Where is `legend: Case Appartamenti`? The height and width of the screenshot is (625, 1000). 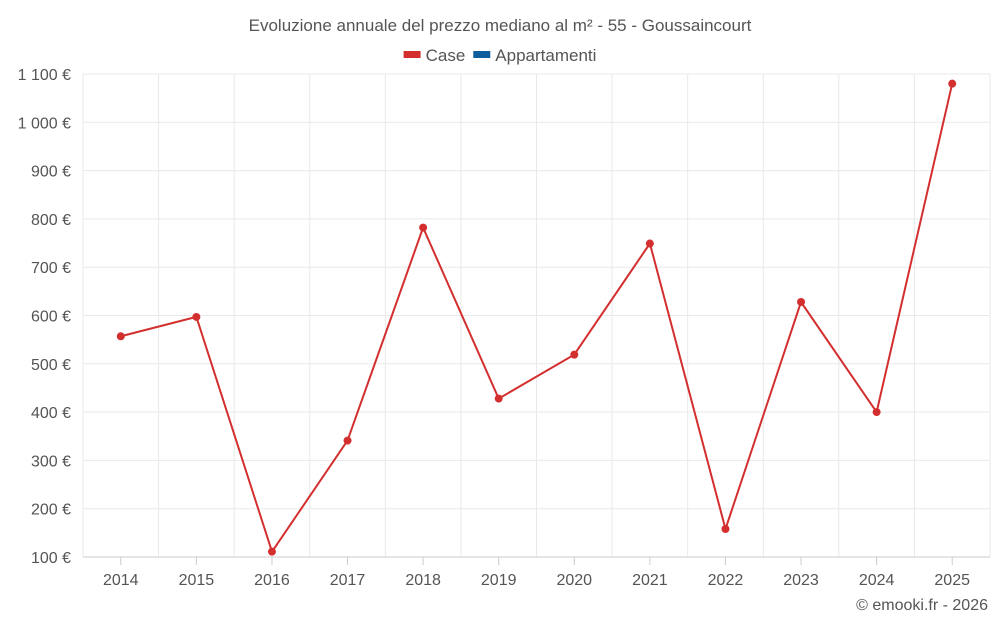 legend: Case Appartamenti is located at coordinates (499, 55).